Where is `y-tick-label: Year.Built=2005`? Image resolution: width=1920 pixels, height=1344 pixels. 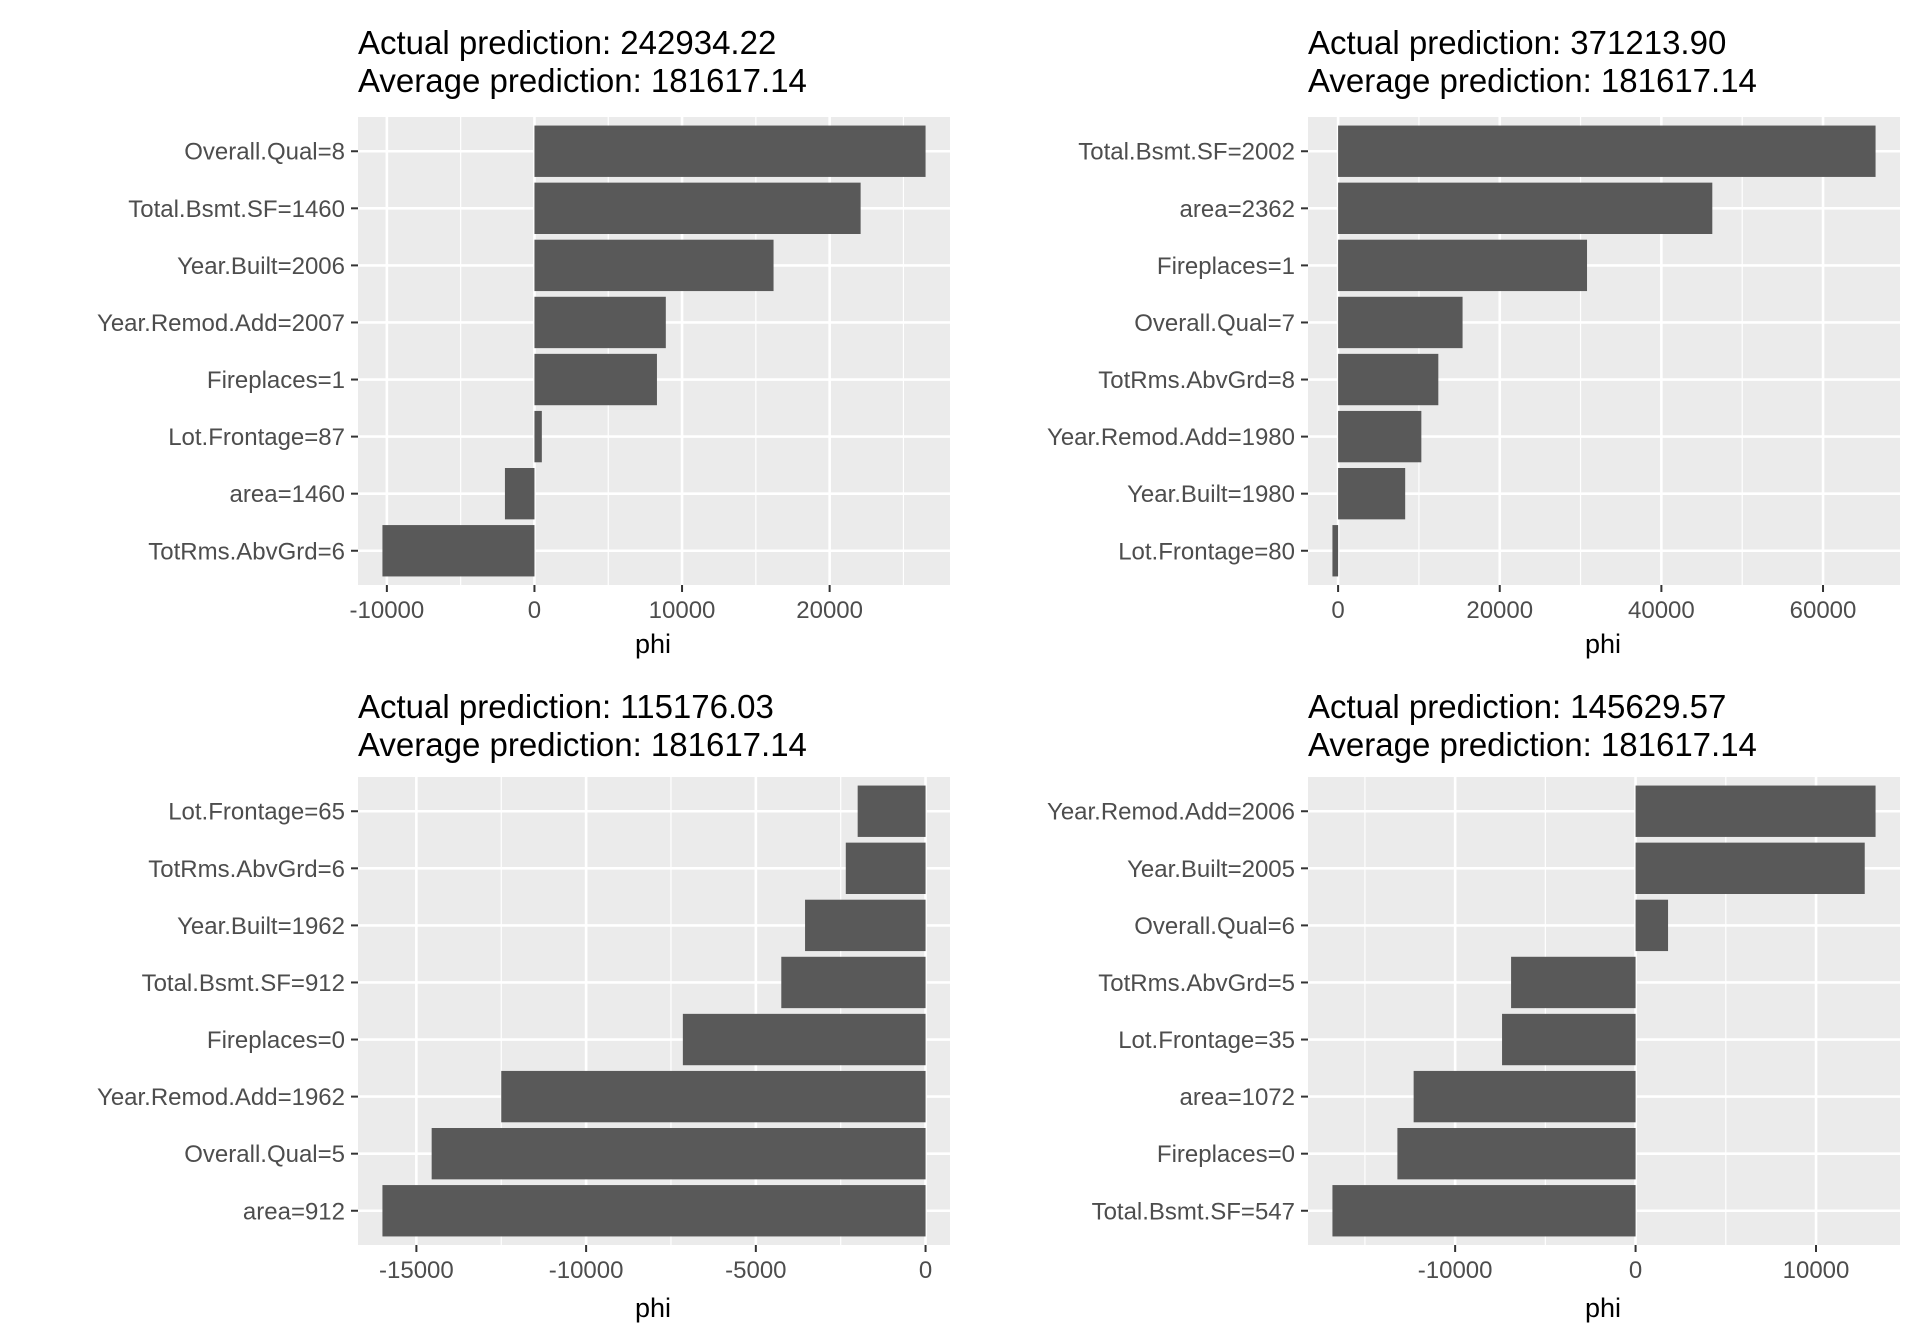 y-tick-label: Year.Built=2005 is located at coordinates (1211, 869).